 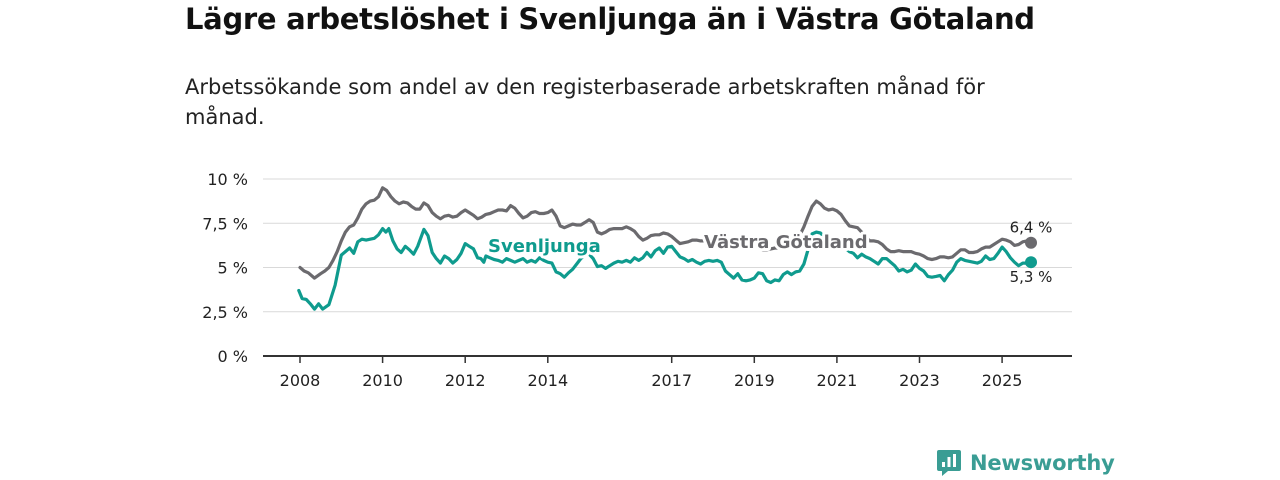 I want to click on x-axis-ticks: 2008 2010 2012 2014 2017 2019 2021 2023 2025, so click(x=651, y=373).